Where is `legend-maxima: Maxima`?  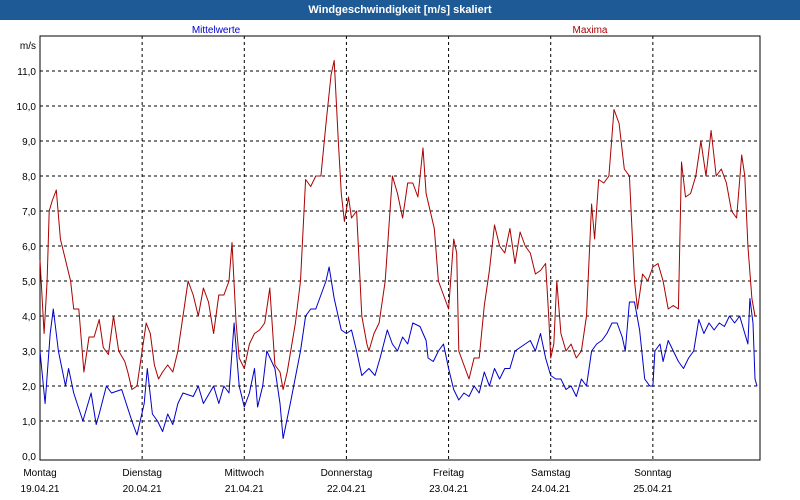
legend-maxima: Maxima is located at coordinates (589, 30).